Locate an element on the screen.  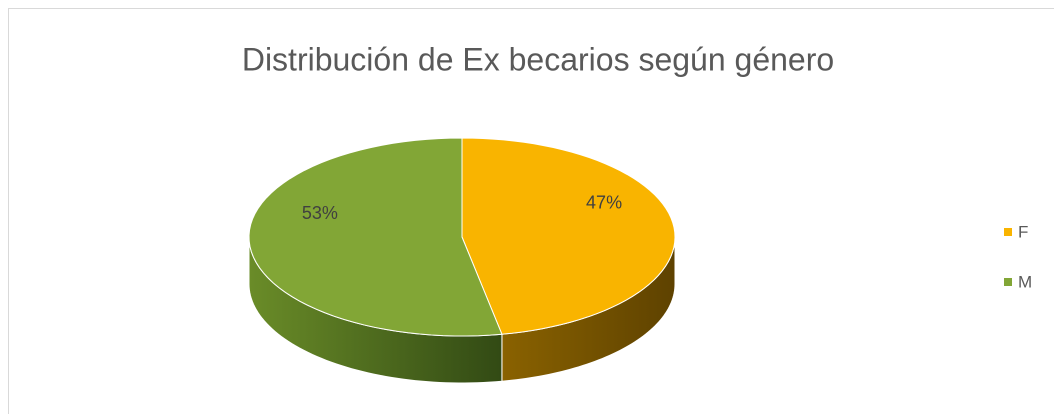
data-label: 47% is located at coordinates (604, 203).